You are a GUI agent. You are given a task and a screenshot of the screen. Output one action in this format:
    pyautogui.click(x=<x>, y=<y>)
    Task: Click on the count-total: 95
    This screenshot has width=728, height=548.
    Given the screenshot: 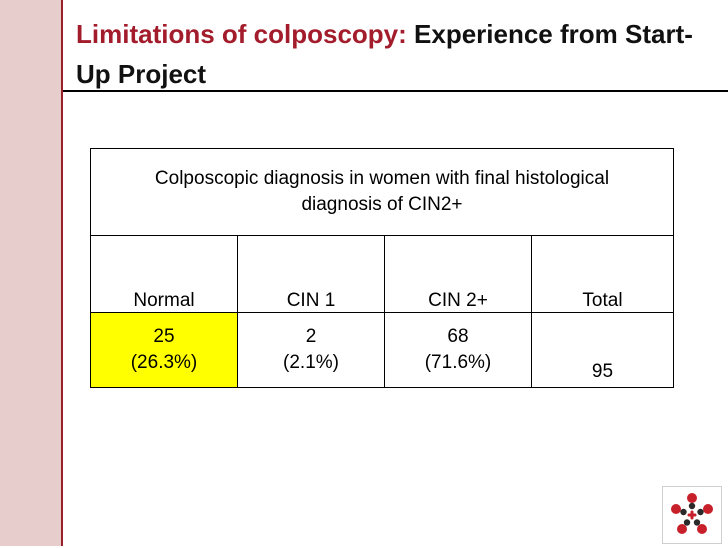 What is the action you would take?
    pyautogui.click(x=602, y=371)
    